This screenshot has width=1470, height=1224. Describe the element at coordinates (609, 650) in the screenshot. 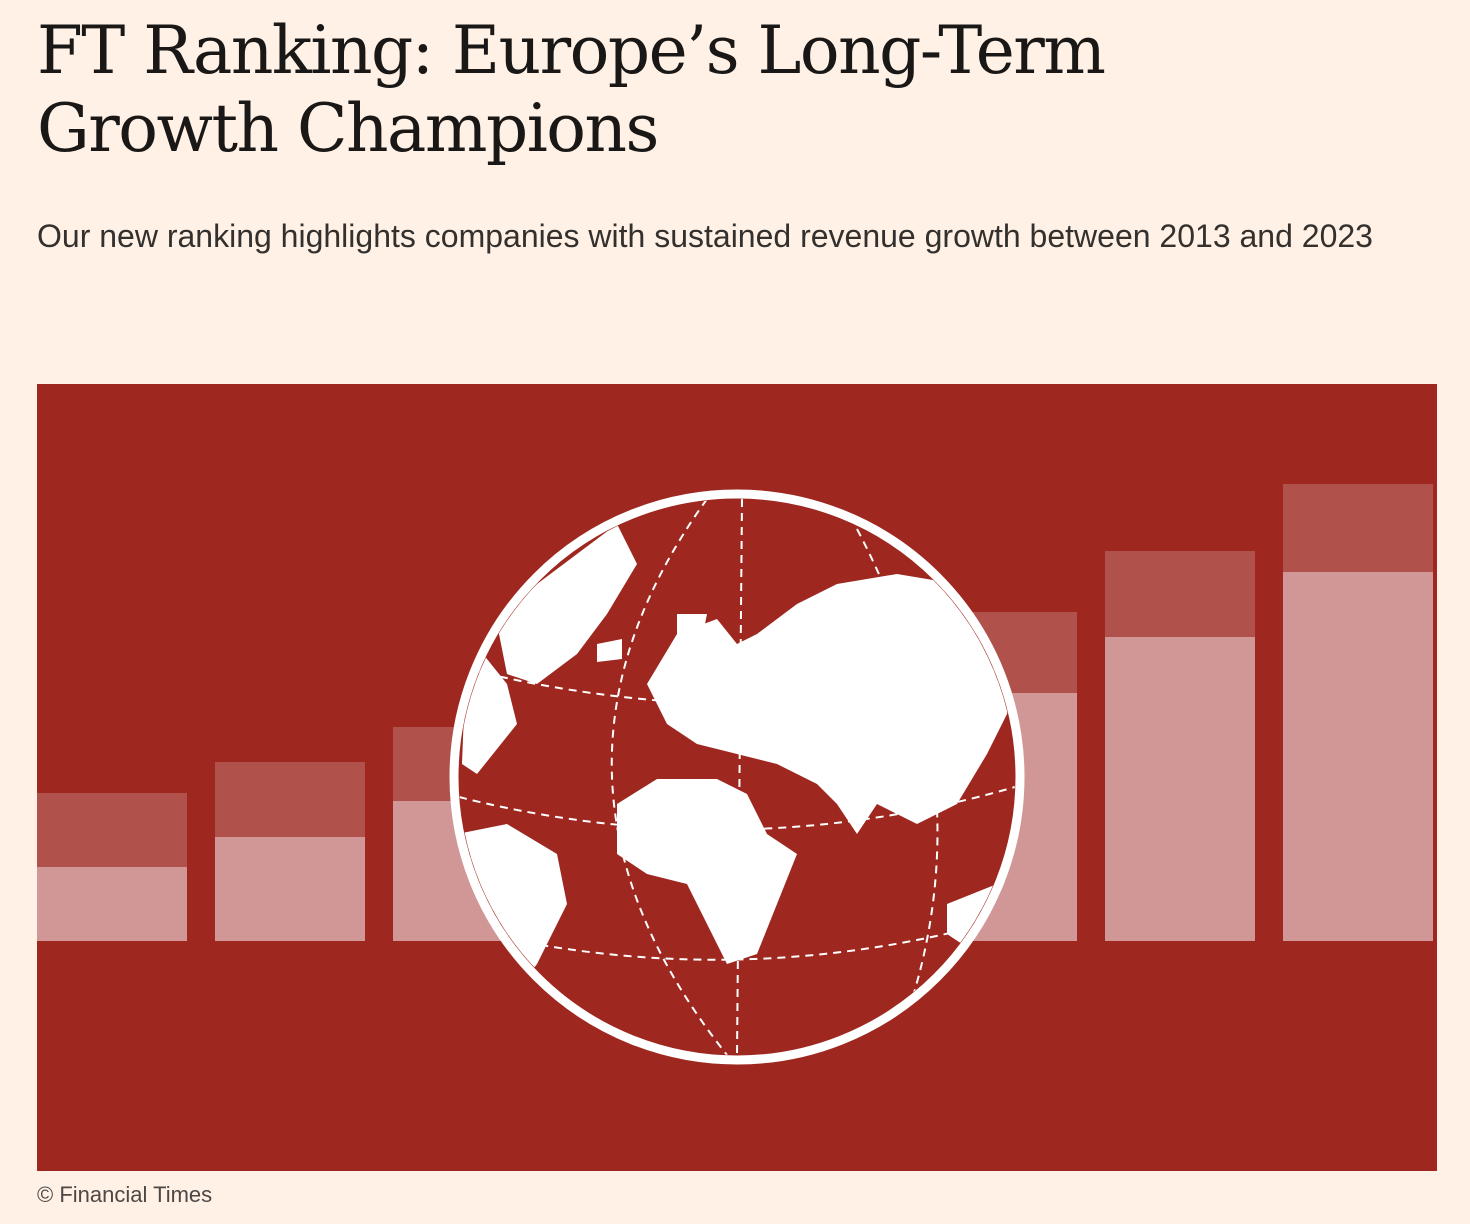

I see `iceland-shape` at that location.